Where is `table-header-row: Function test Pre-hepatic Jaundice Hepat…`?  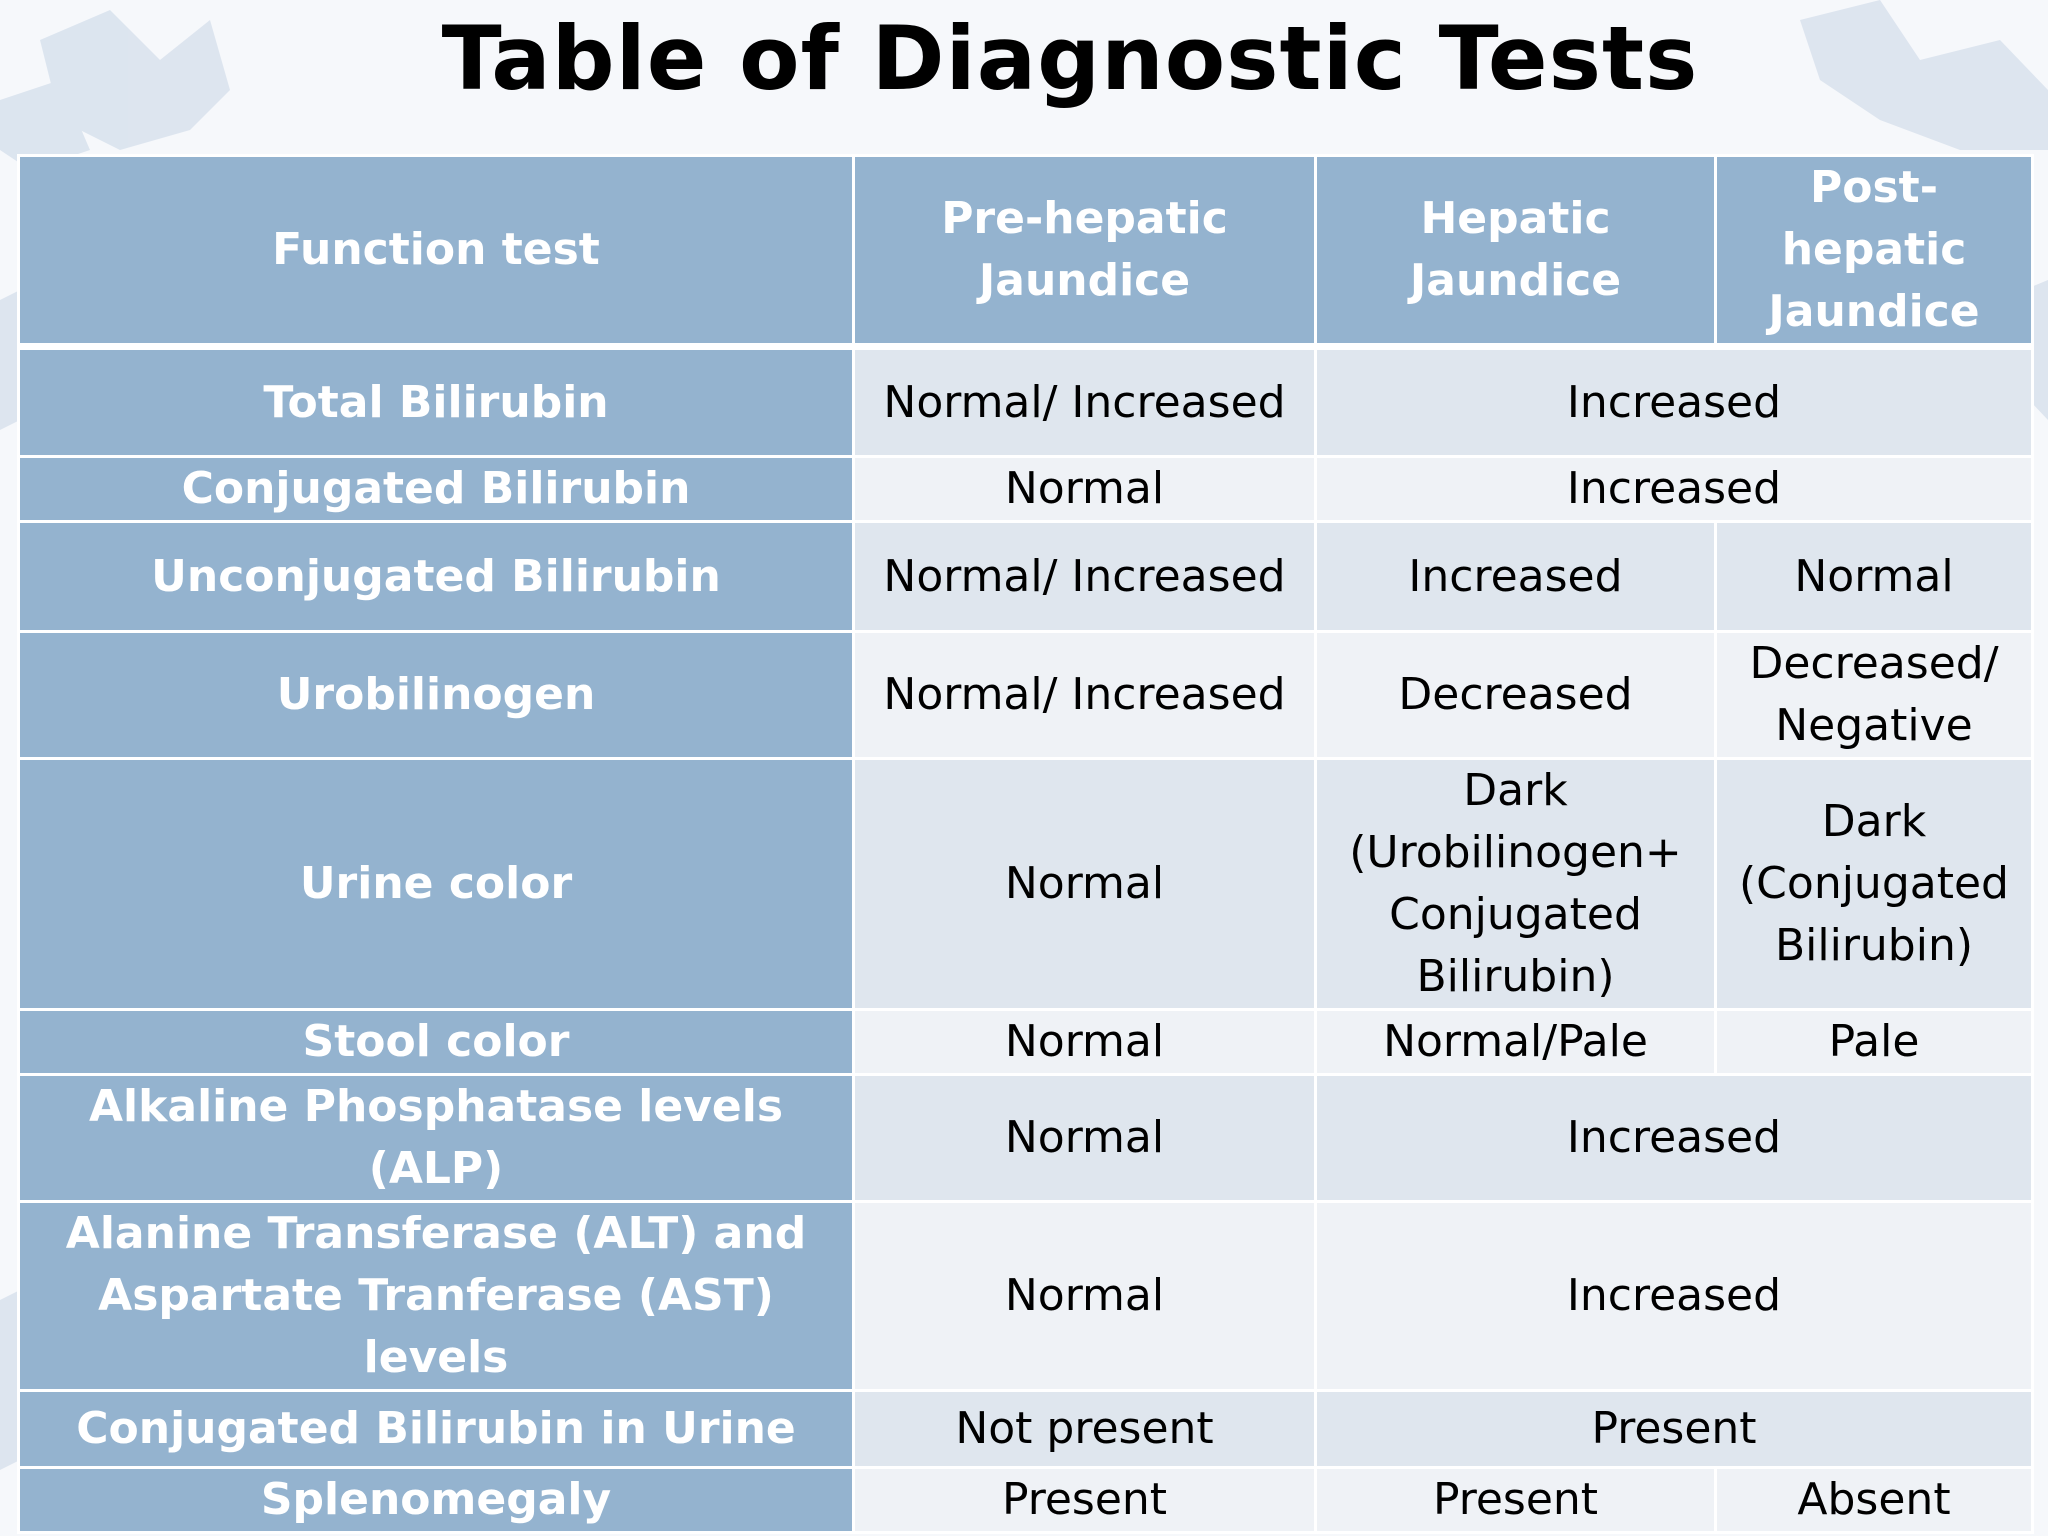 table-header-row: Function test Pre-hepatic Jaundice Hepat… is located at coordinates (1025, 252).